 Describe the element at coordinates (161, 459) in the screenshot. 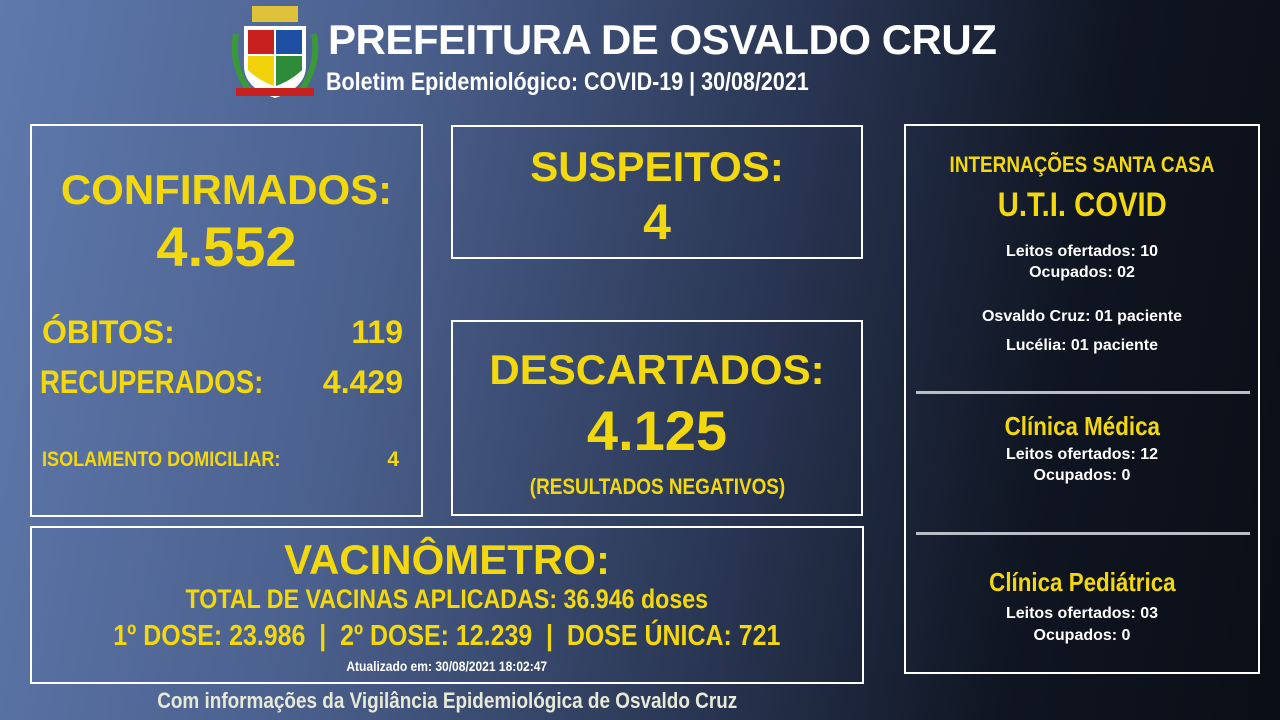

I see `isolamento-label: ISOLAMENTO DOMICILIAR:` at that location.